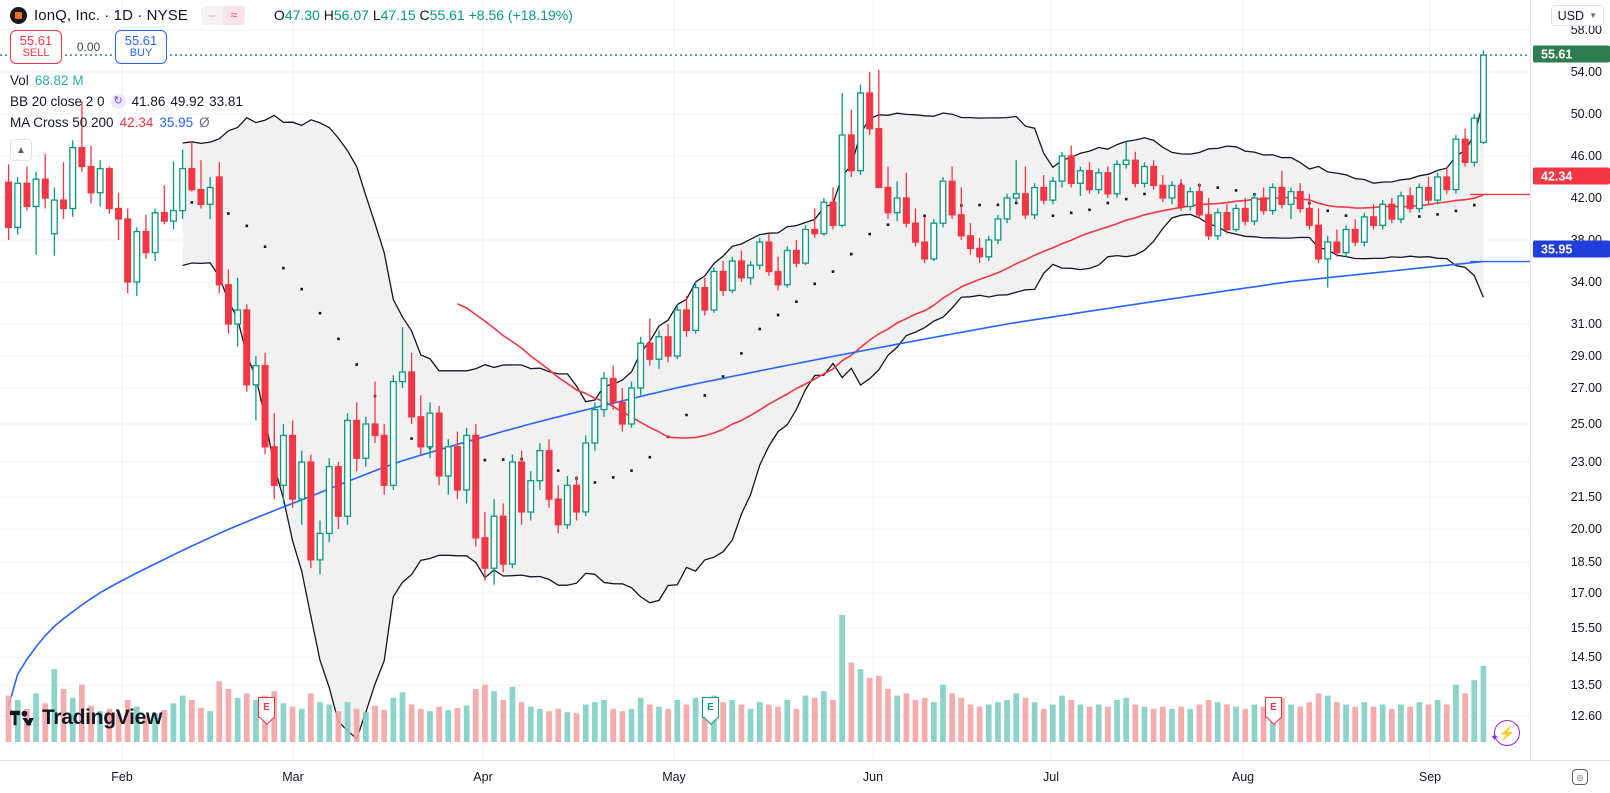 The image size is (1610, 793). I want to click on symbol-title: IonQ, Inc. · 1D · NYSE, so click(111, 15).